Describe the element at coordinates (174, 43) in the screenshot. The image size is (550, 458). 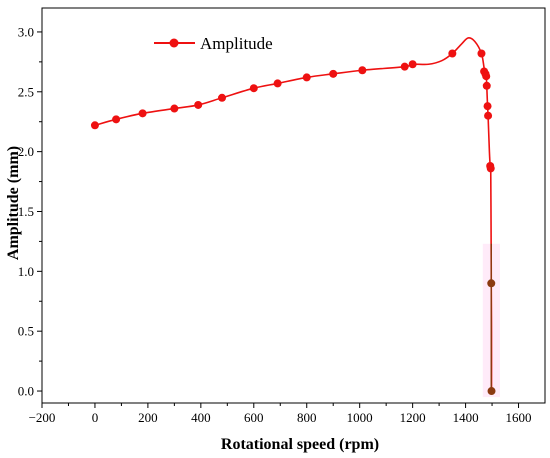
I see `legend-marker-swatch` at that location.